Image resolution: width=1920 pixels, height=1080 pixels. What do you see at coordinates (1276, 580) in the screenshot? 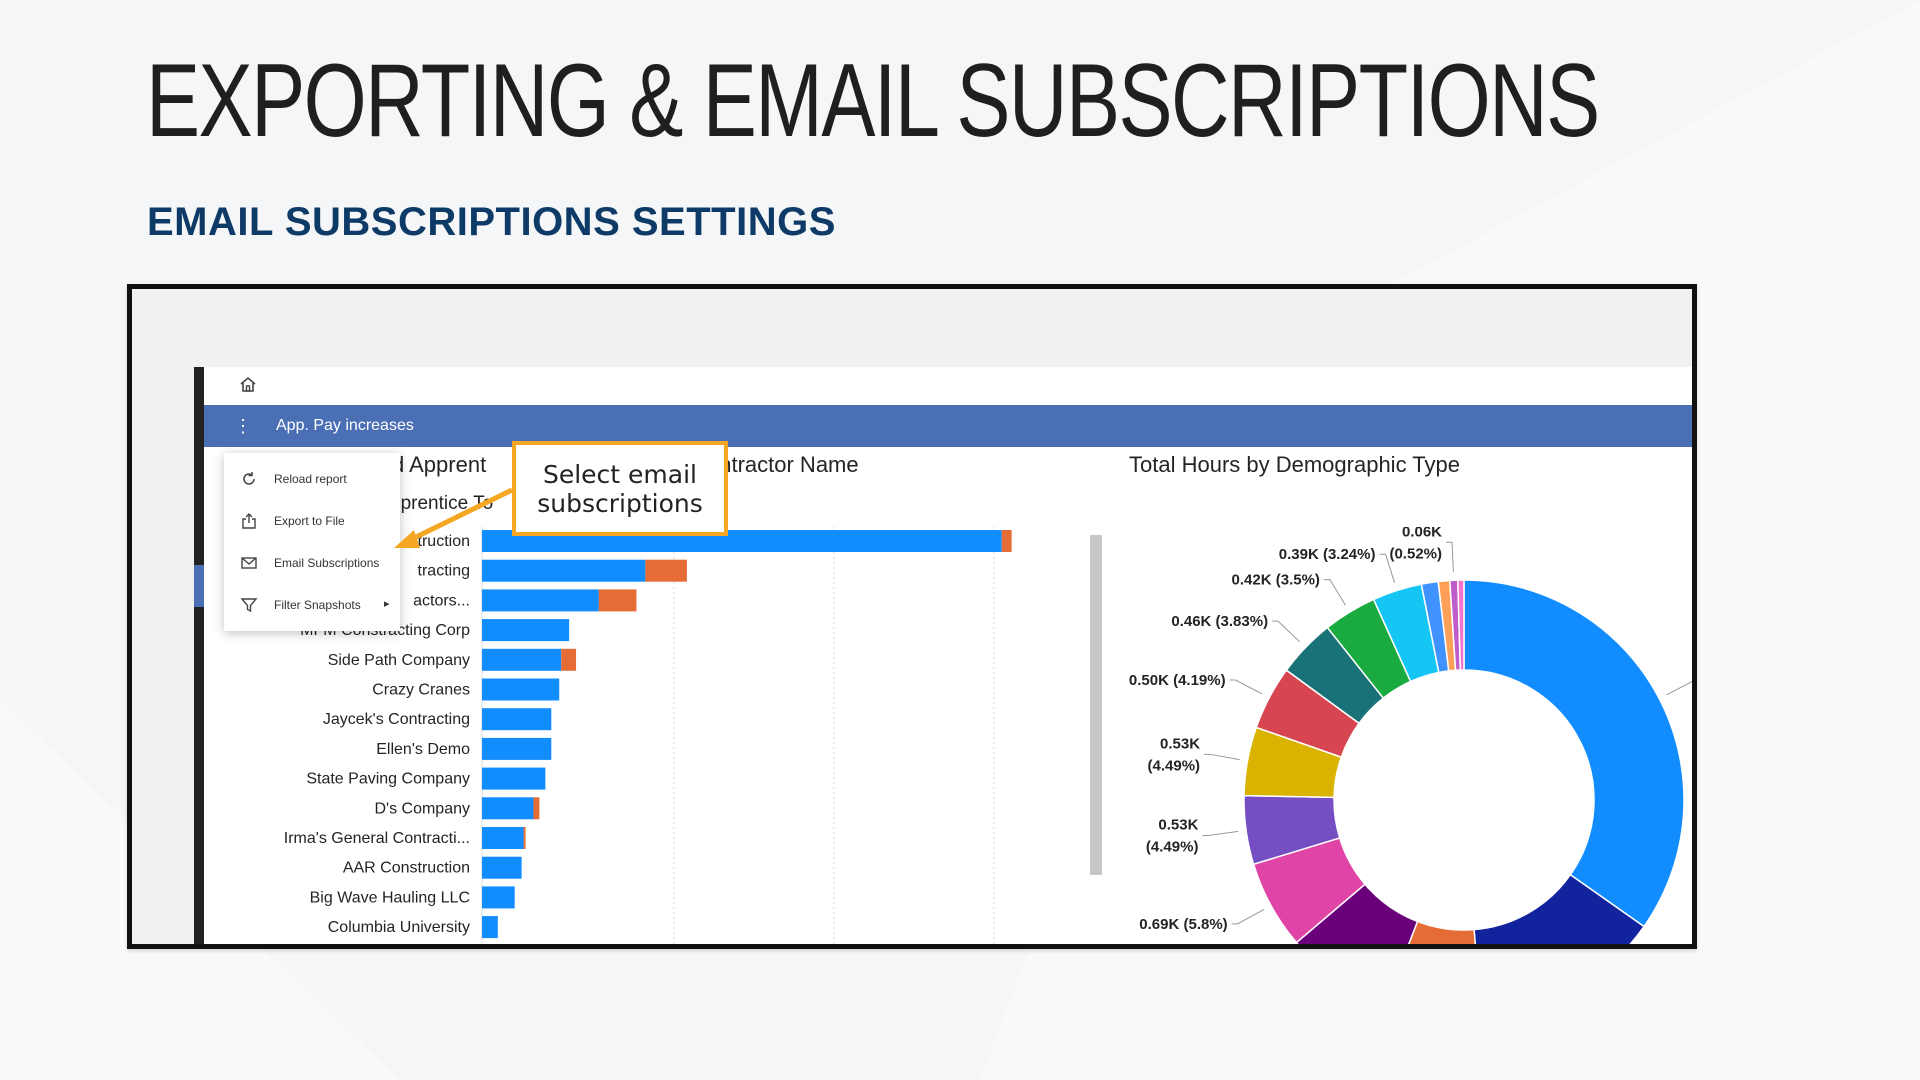
I see `donut-data-label: 0.42K (3.5%)` at bounding box center [1276, 580].